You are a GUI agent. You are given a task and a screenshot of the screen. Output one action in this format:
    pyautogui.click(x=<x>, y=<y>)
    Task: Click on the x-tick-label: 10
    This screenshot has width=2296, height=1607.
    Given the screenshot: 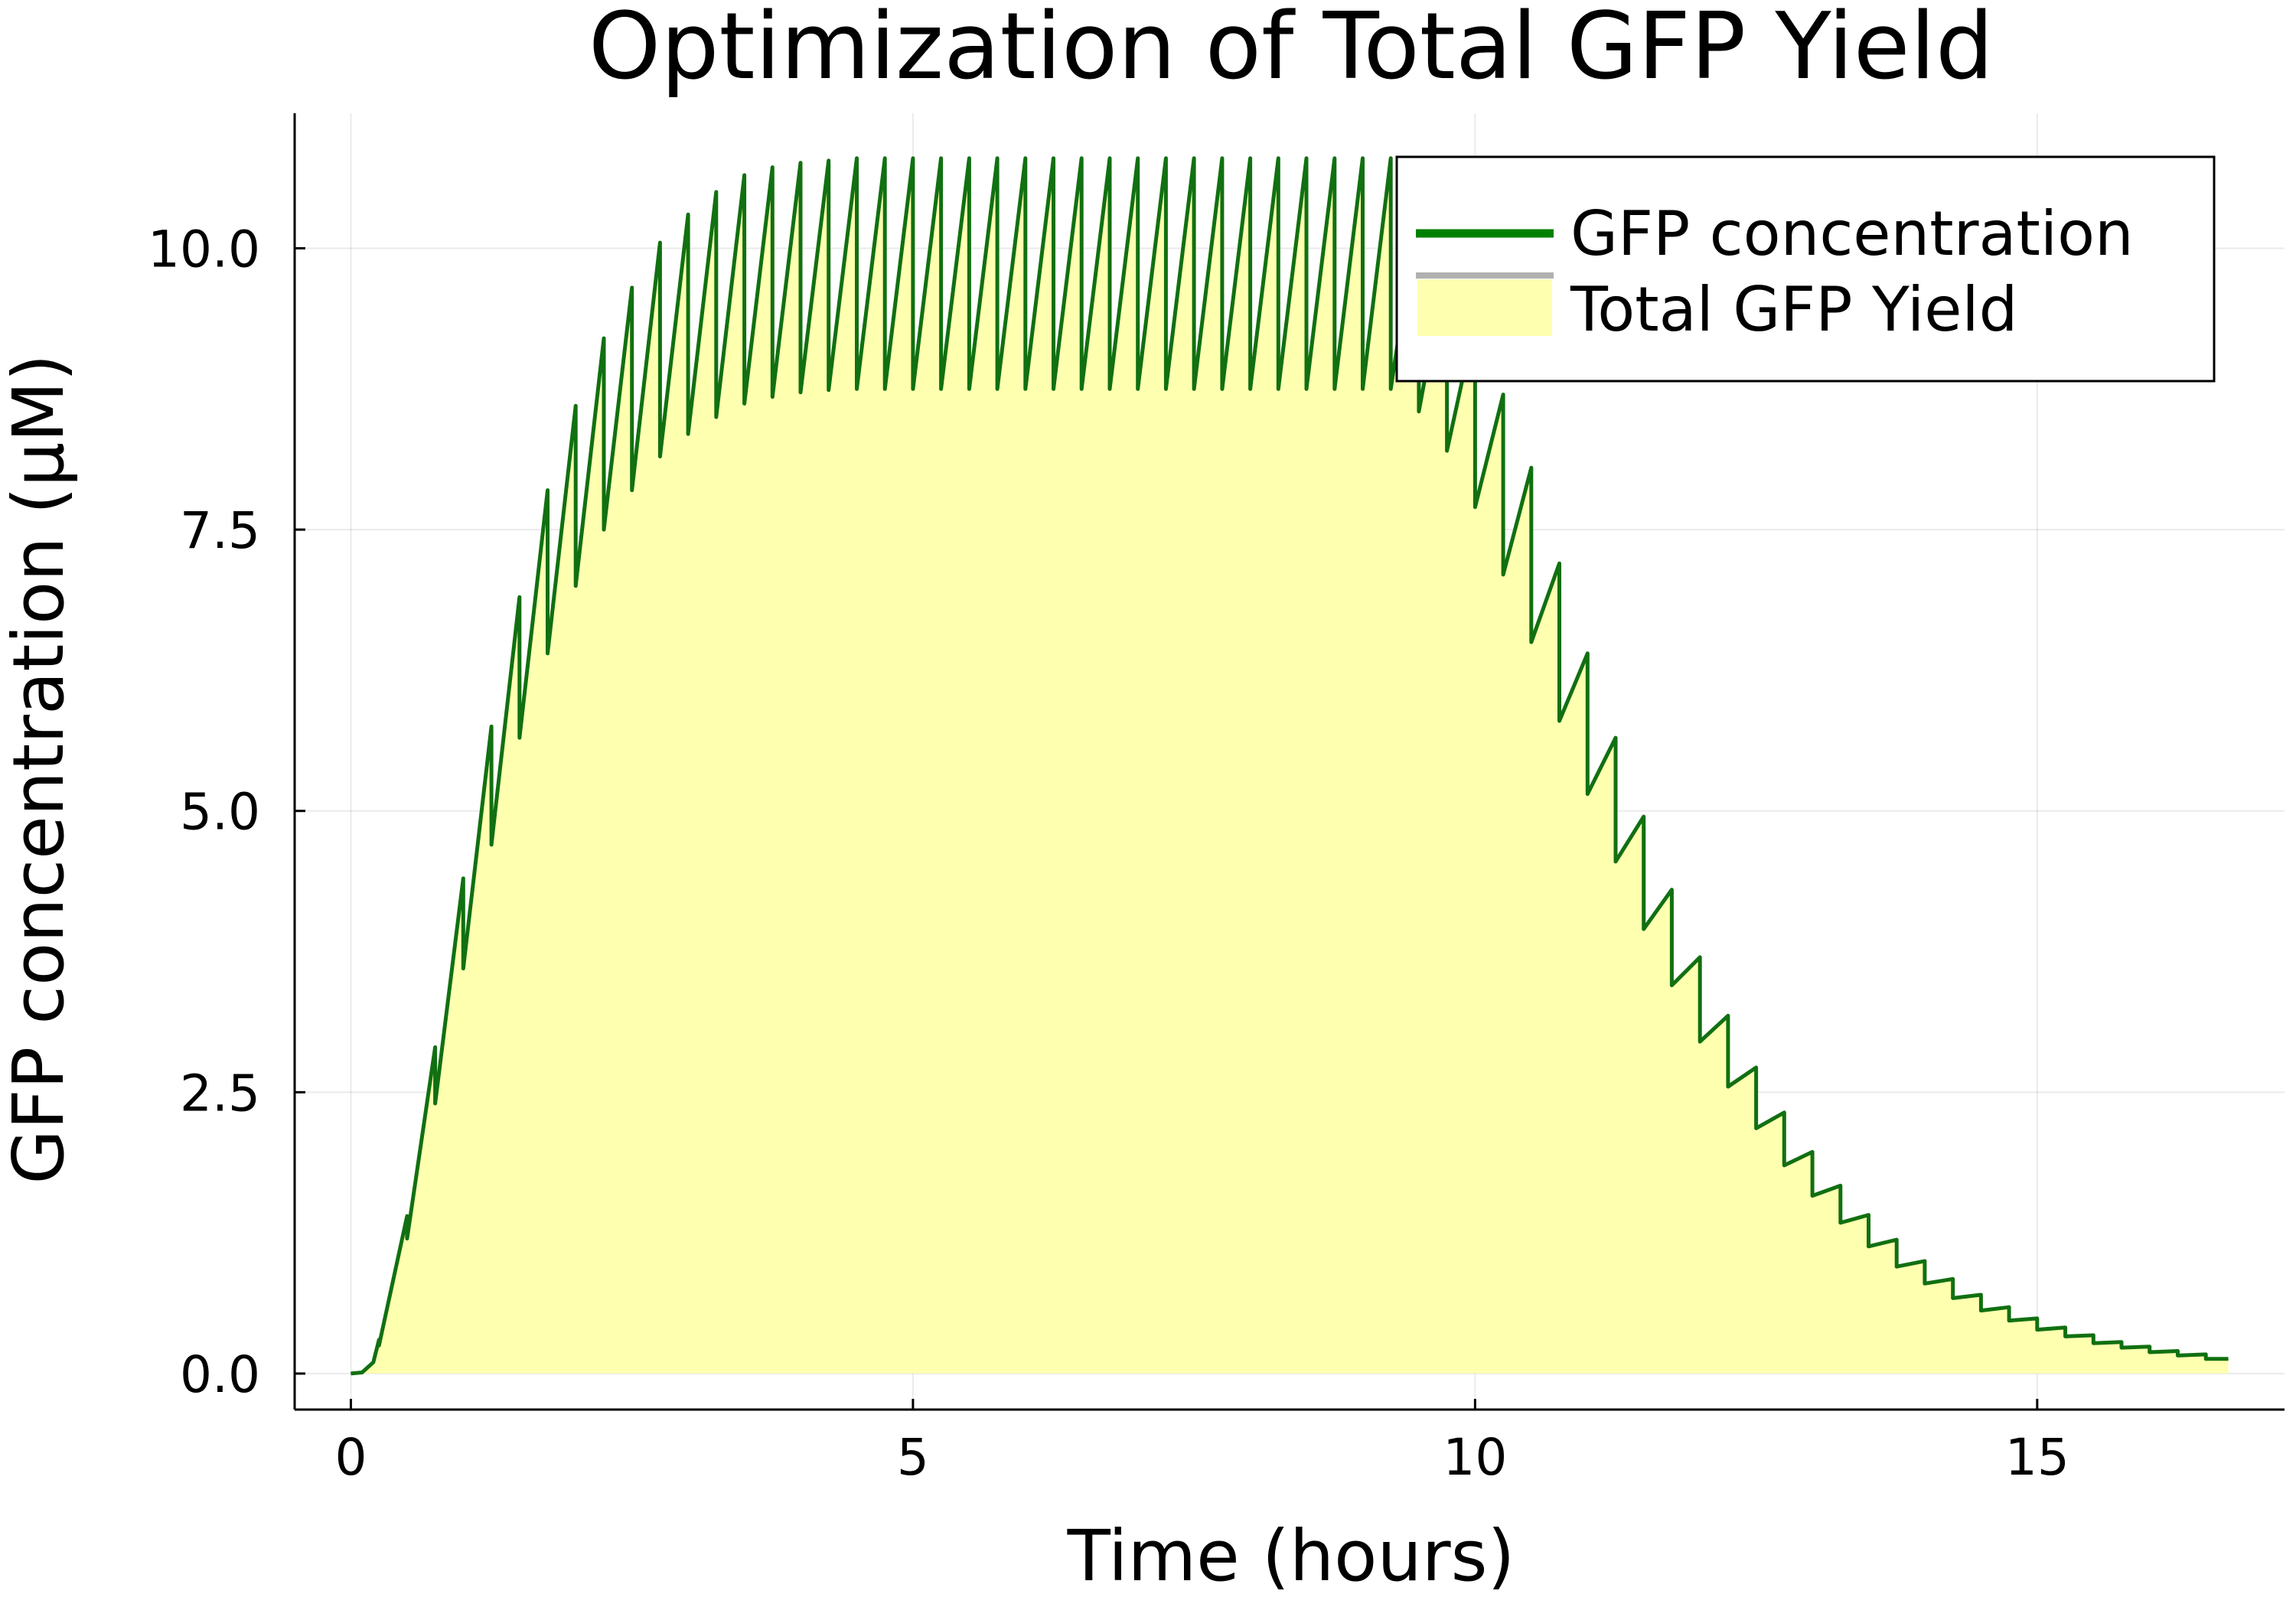 What is the action you would take?
    pyautogui.click(x=1475, y=1457)
    